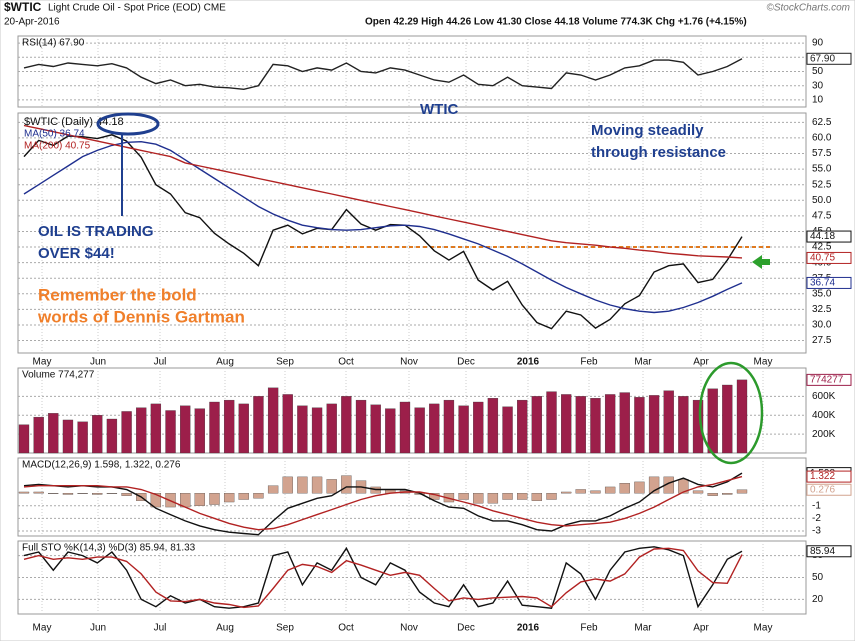 The width and height of the screenshot is (855, 641). Describe the element at coordinates (763, 628) in the screenshot. I see `x-tick-label: May` at that location.